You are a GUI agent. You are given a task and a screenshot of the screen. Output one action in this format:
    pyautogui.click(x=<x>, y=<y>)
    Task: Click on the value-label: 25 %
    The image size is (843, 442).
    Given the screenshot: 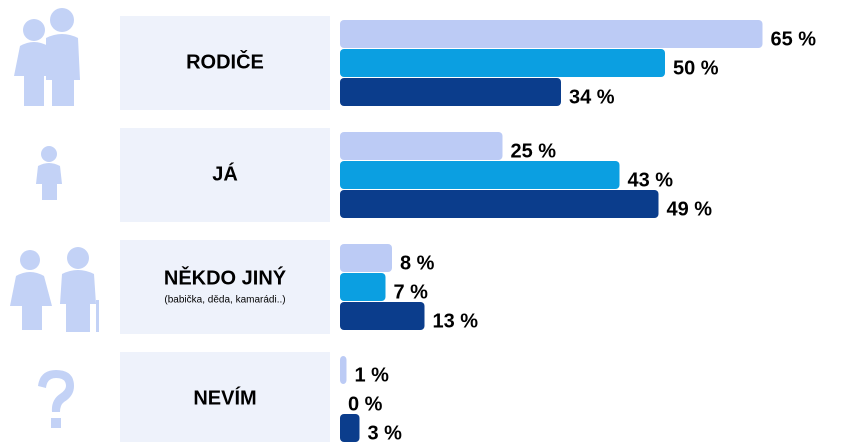 What is the action you would take?
    pyautogui.click(x=534, y=151)
    